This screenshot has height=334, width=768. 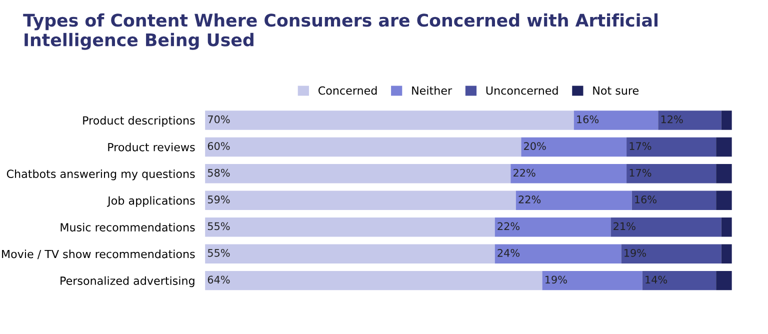 I want to click on y-tick-label: Movie / TV show recommendations, so click(x=98, y=255).